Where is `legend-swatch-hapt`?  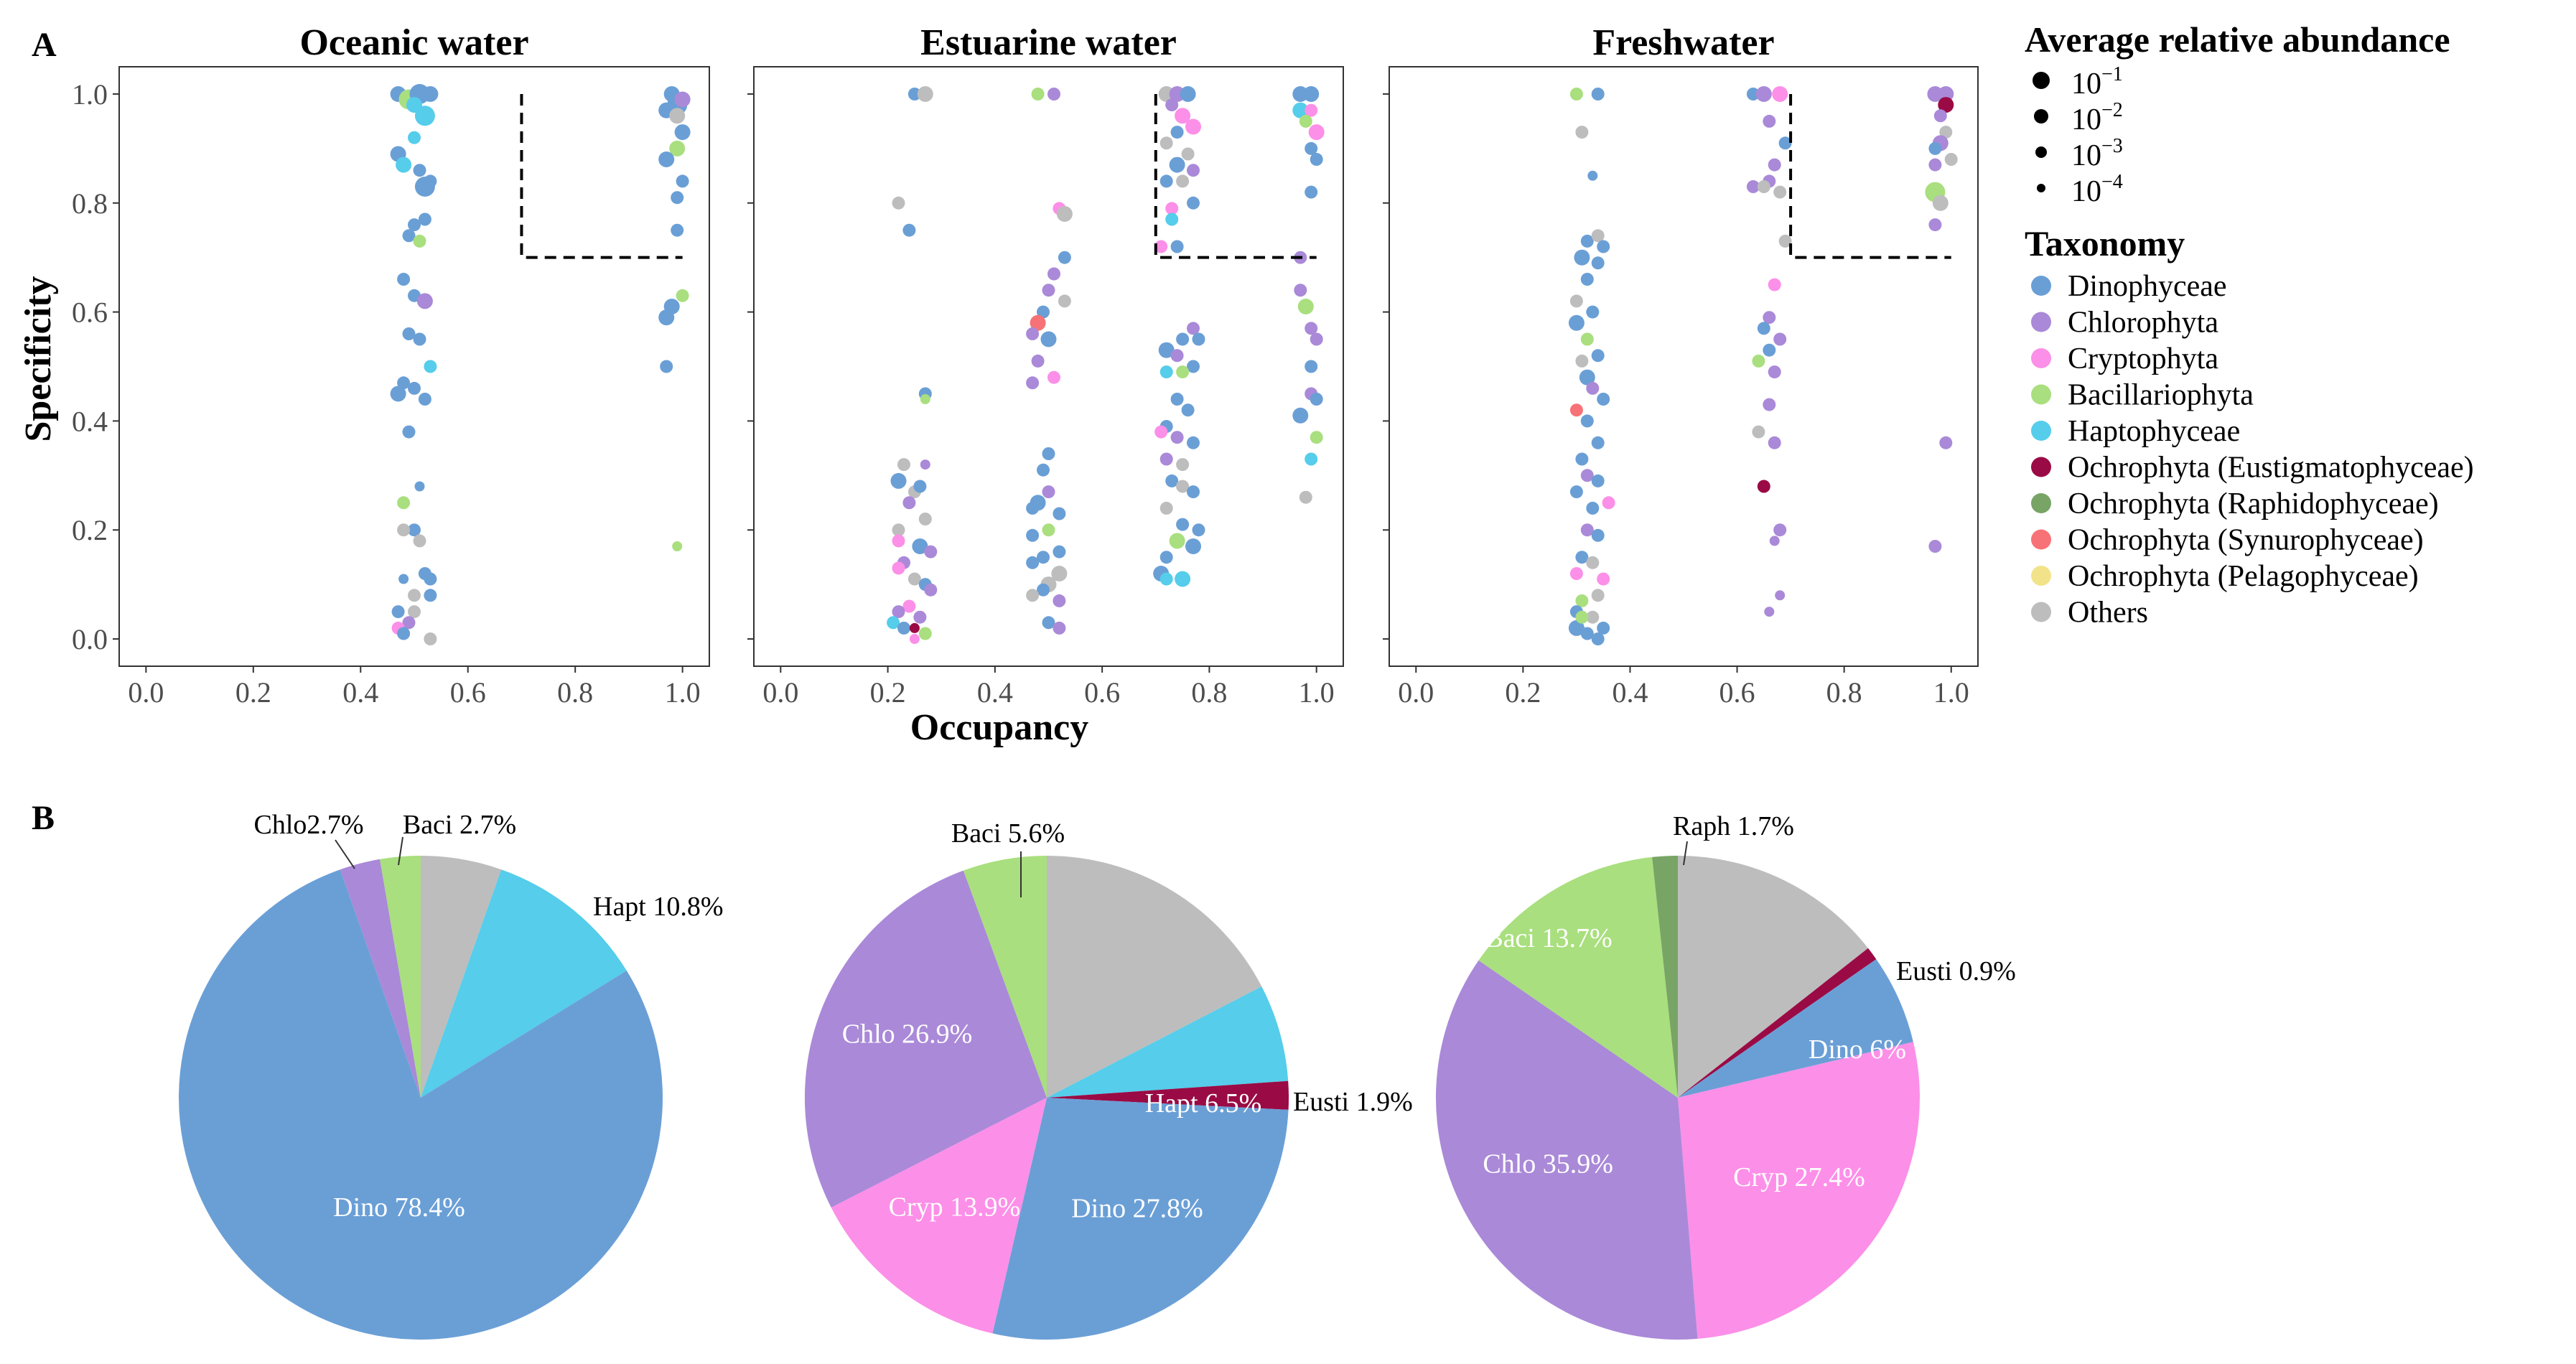 legend-swatch-hapt is located at coordinates (2041, 431).